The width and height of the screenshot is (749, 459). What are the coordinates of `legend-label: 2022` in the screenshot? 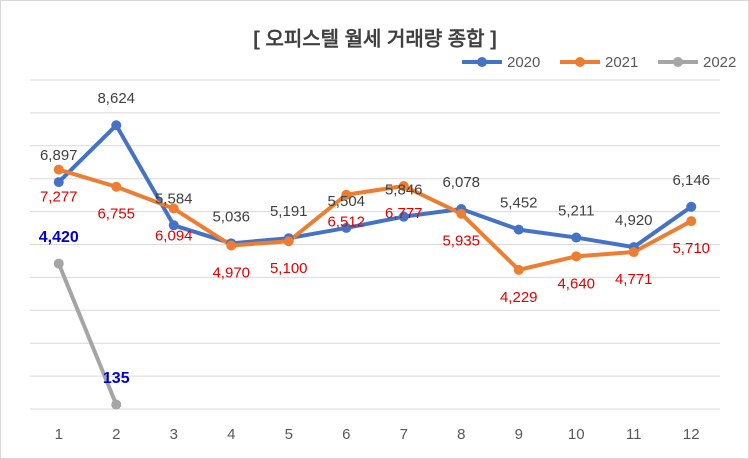 It's located at (719, 62).